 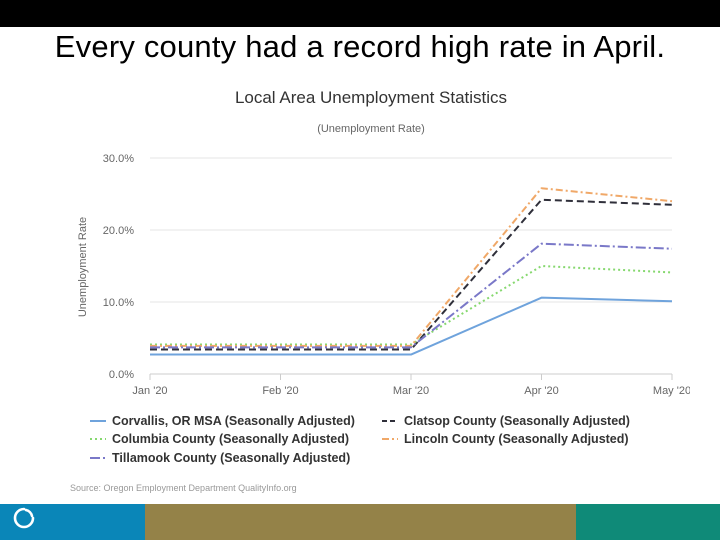 What do you see at coordinates (371, 129) in the screenshot?
I see `chart-subtitle: (Unemployment Rate)` at bounding box center [371, 129].